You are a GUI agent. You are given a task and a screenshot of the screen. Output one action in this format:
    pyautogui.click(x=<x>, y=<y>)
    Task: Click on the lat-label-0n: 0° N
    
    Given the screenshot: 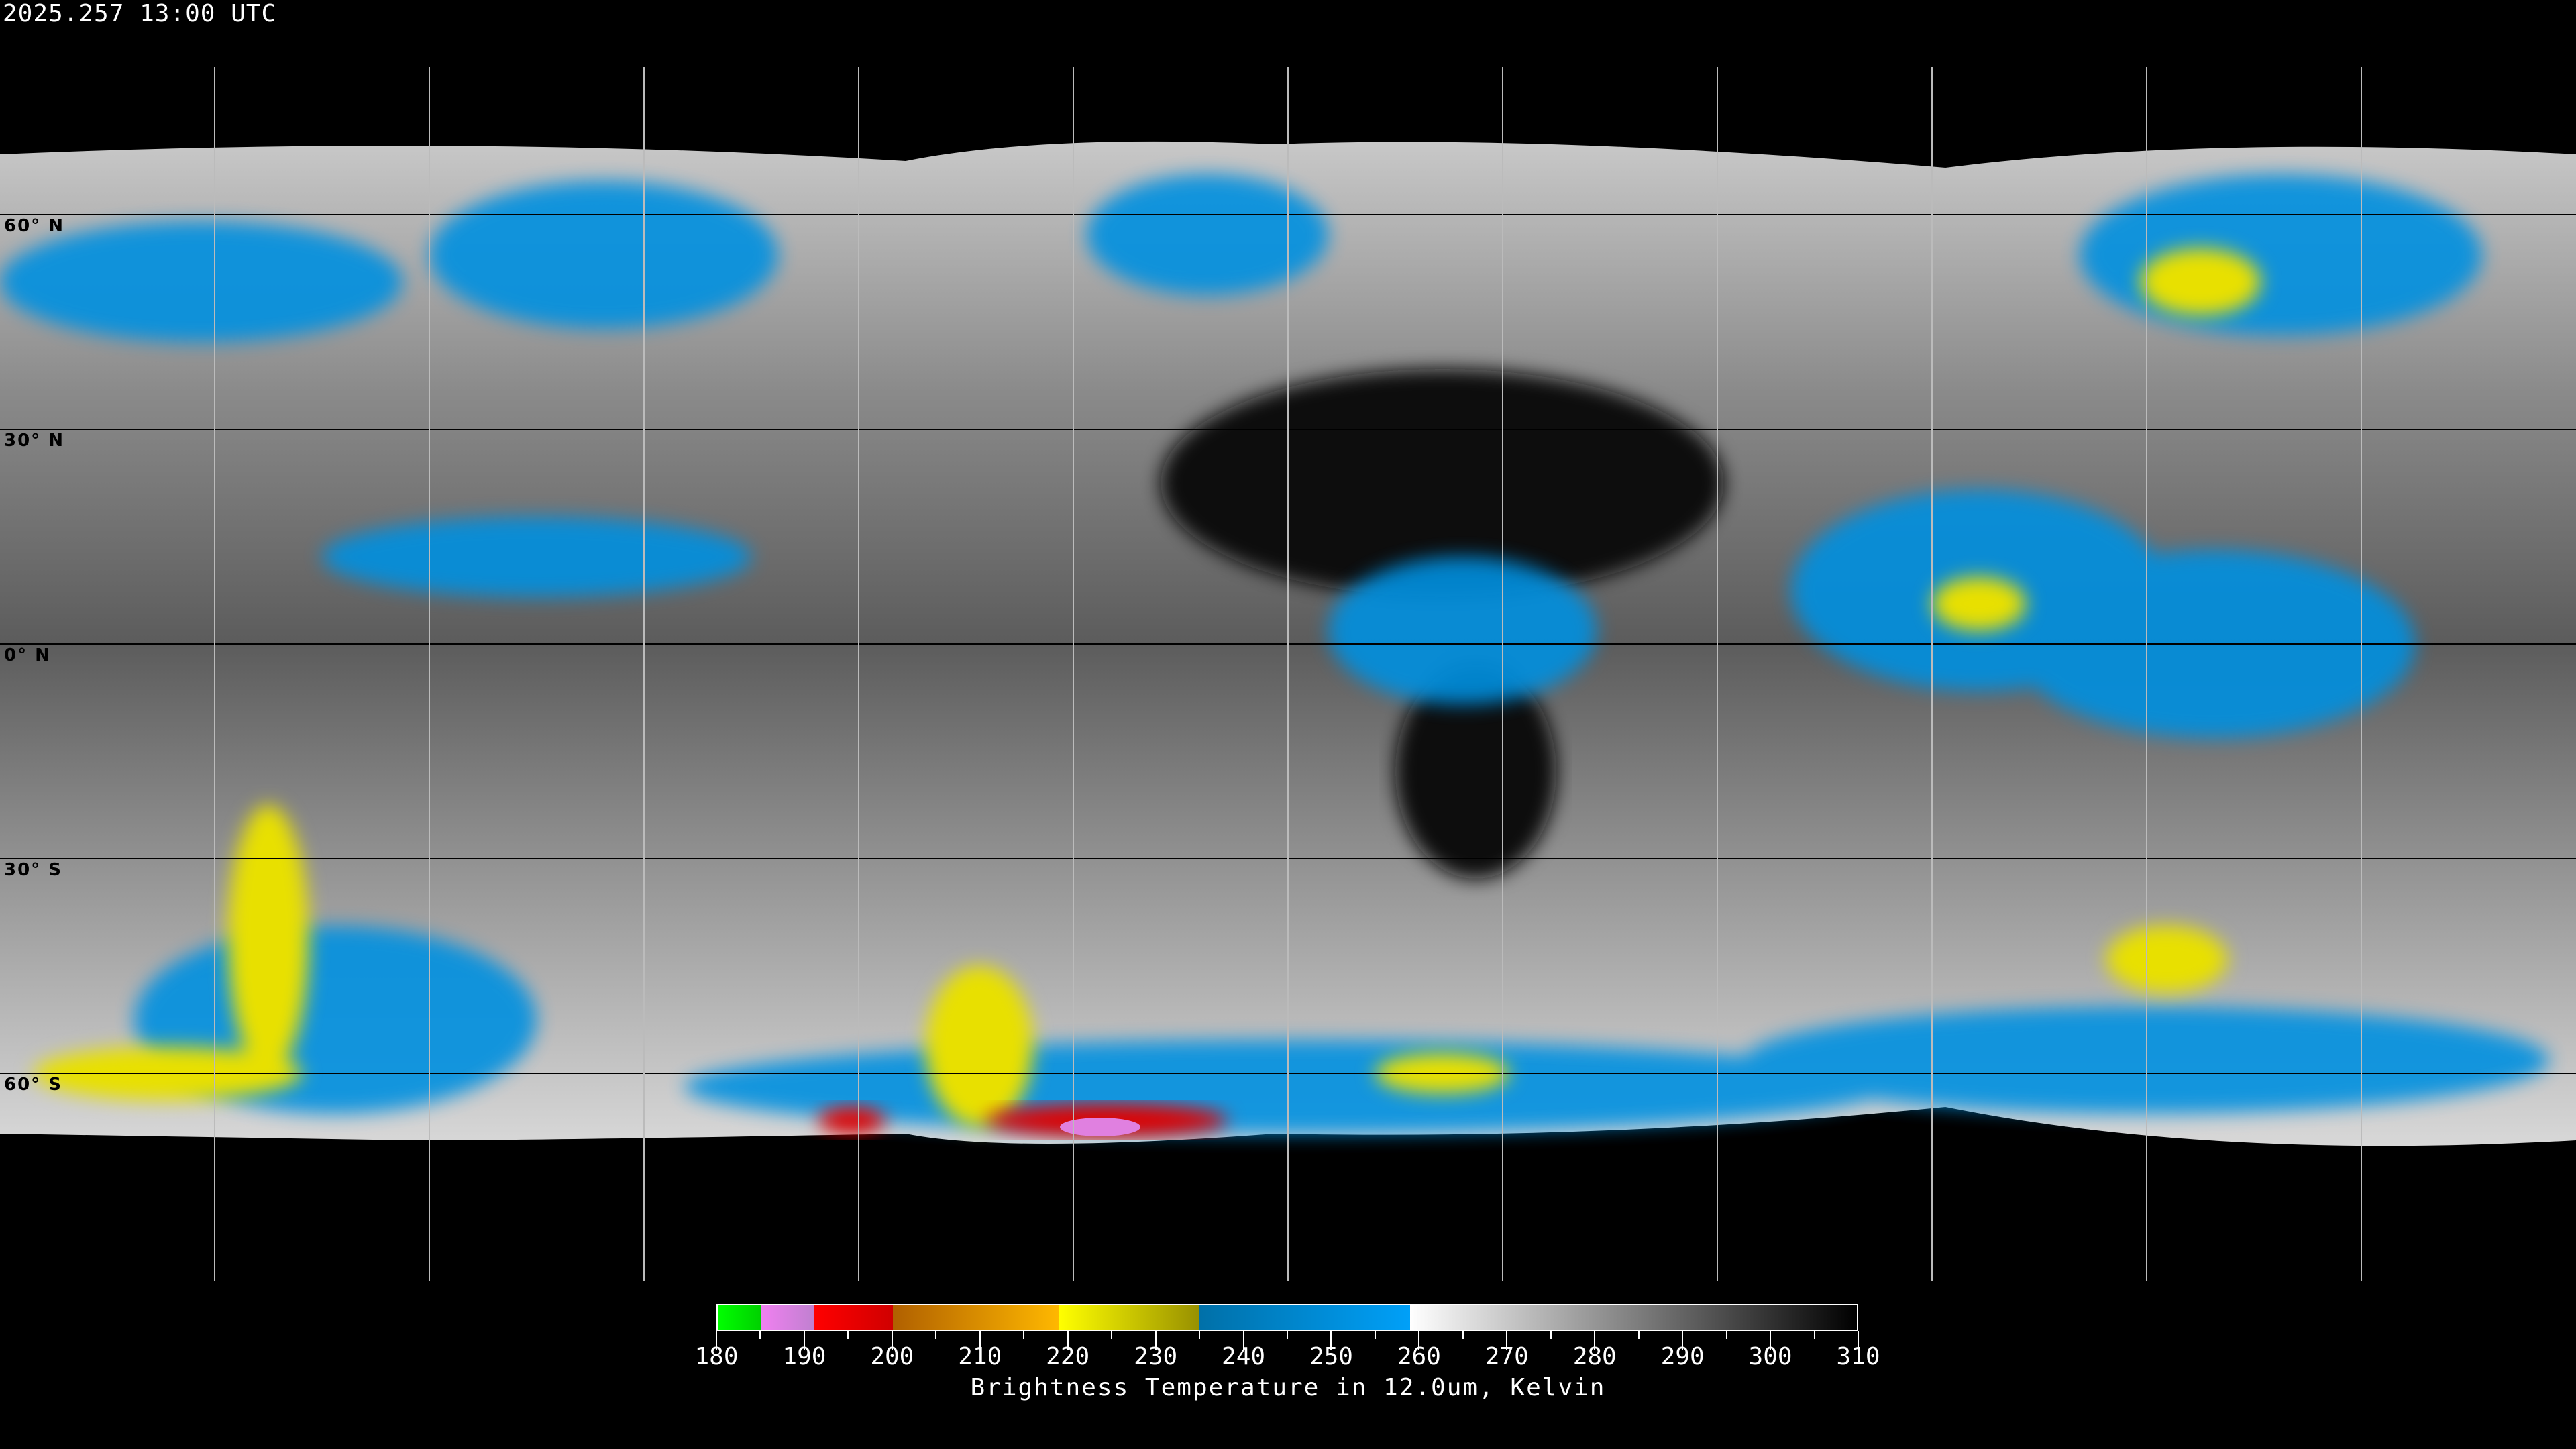 What is the action you would take?
    pyautogui.click(x=27, y=655)
    